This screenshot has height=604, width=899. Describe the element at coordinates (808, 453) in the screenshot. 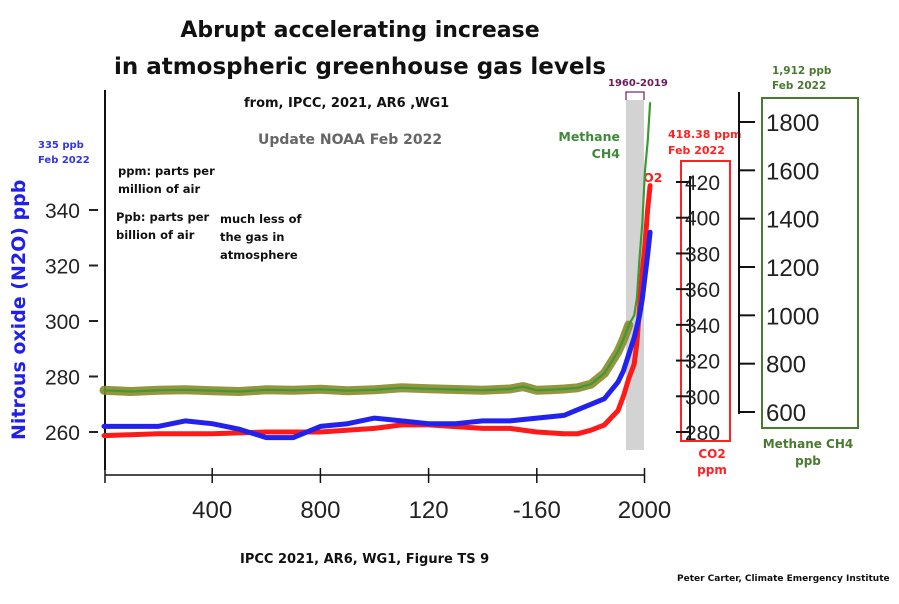

I see `ch4-axis-label: Methane CH4 ppb` at that location.